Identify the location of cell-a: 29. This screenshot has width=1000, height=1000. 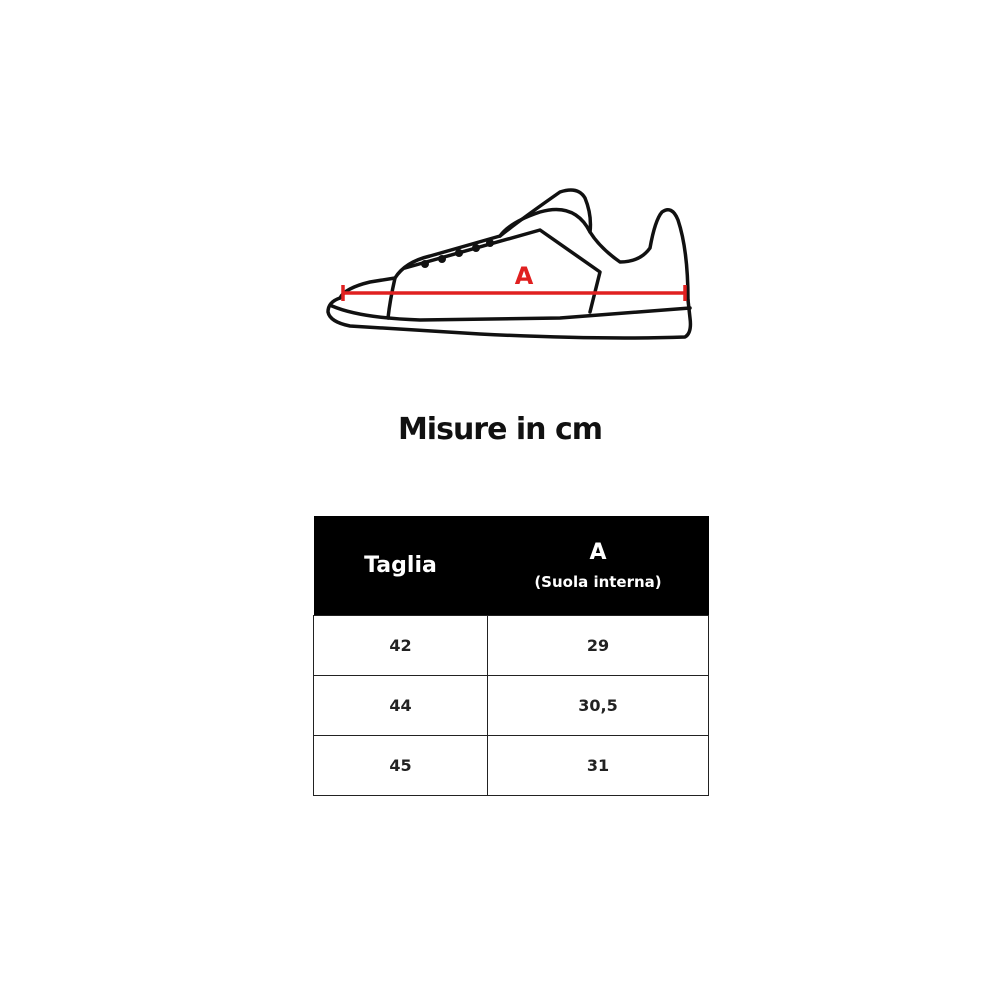
(598, 645).